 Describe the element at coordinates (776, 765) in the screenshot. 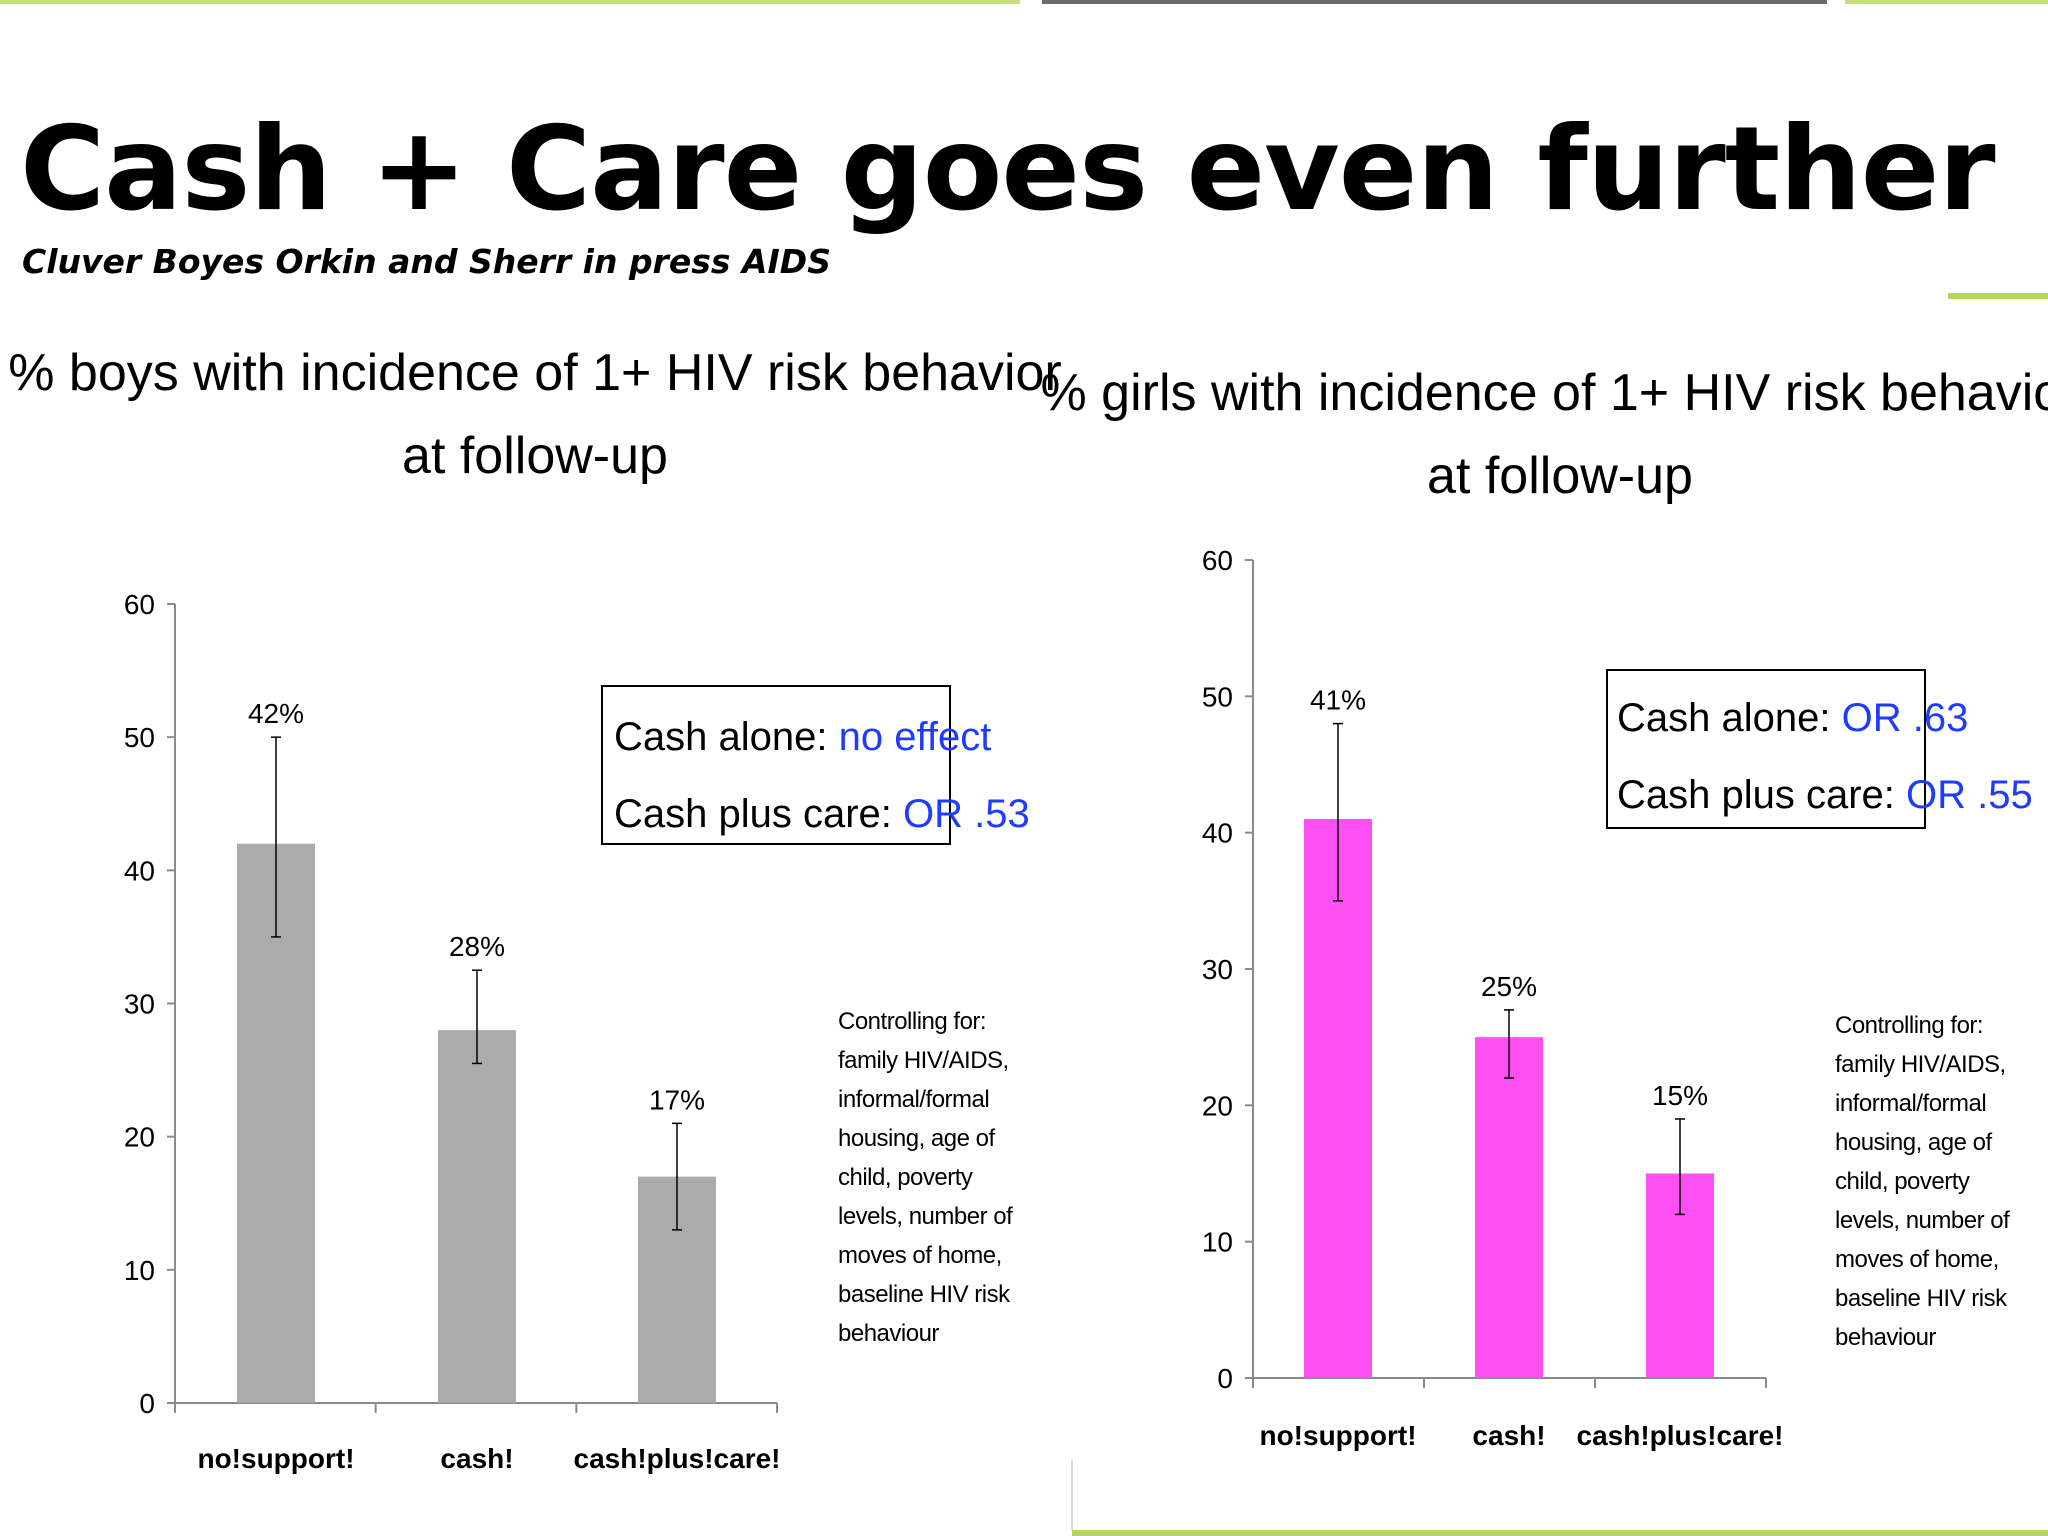

I see `boys-legend-box` at that location.